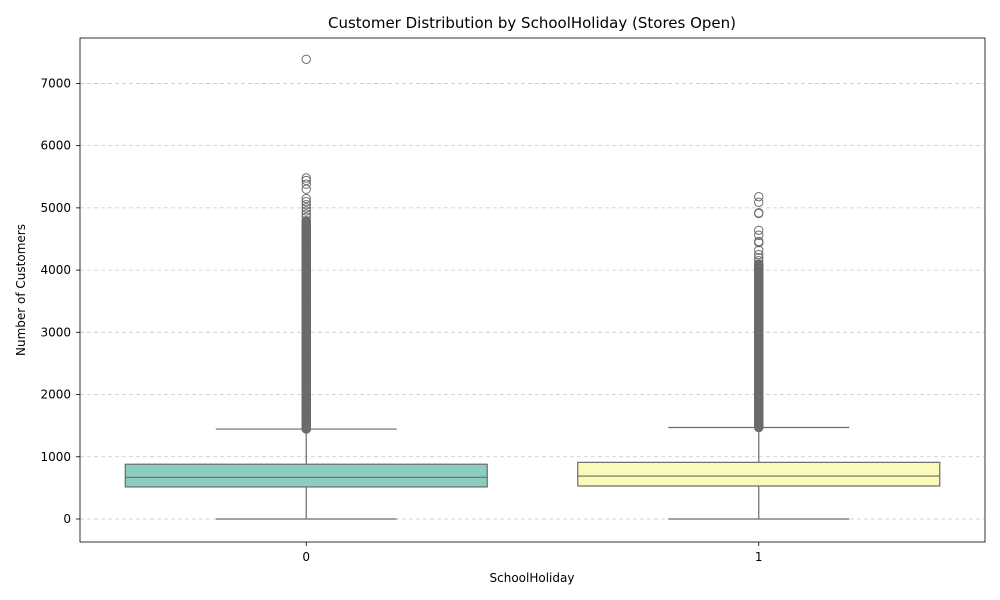 The height and width of the screenshot is (600, 1000). What do you see at coordinates (532, 578) in the screenshot?
I see `x-axis-title: SchoolHoliday` at bounding box center [532, 578].